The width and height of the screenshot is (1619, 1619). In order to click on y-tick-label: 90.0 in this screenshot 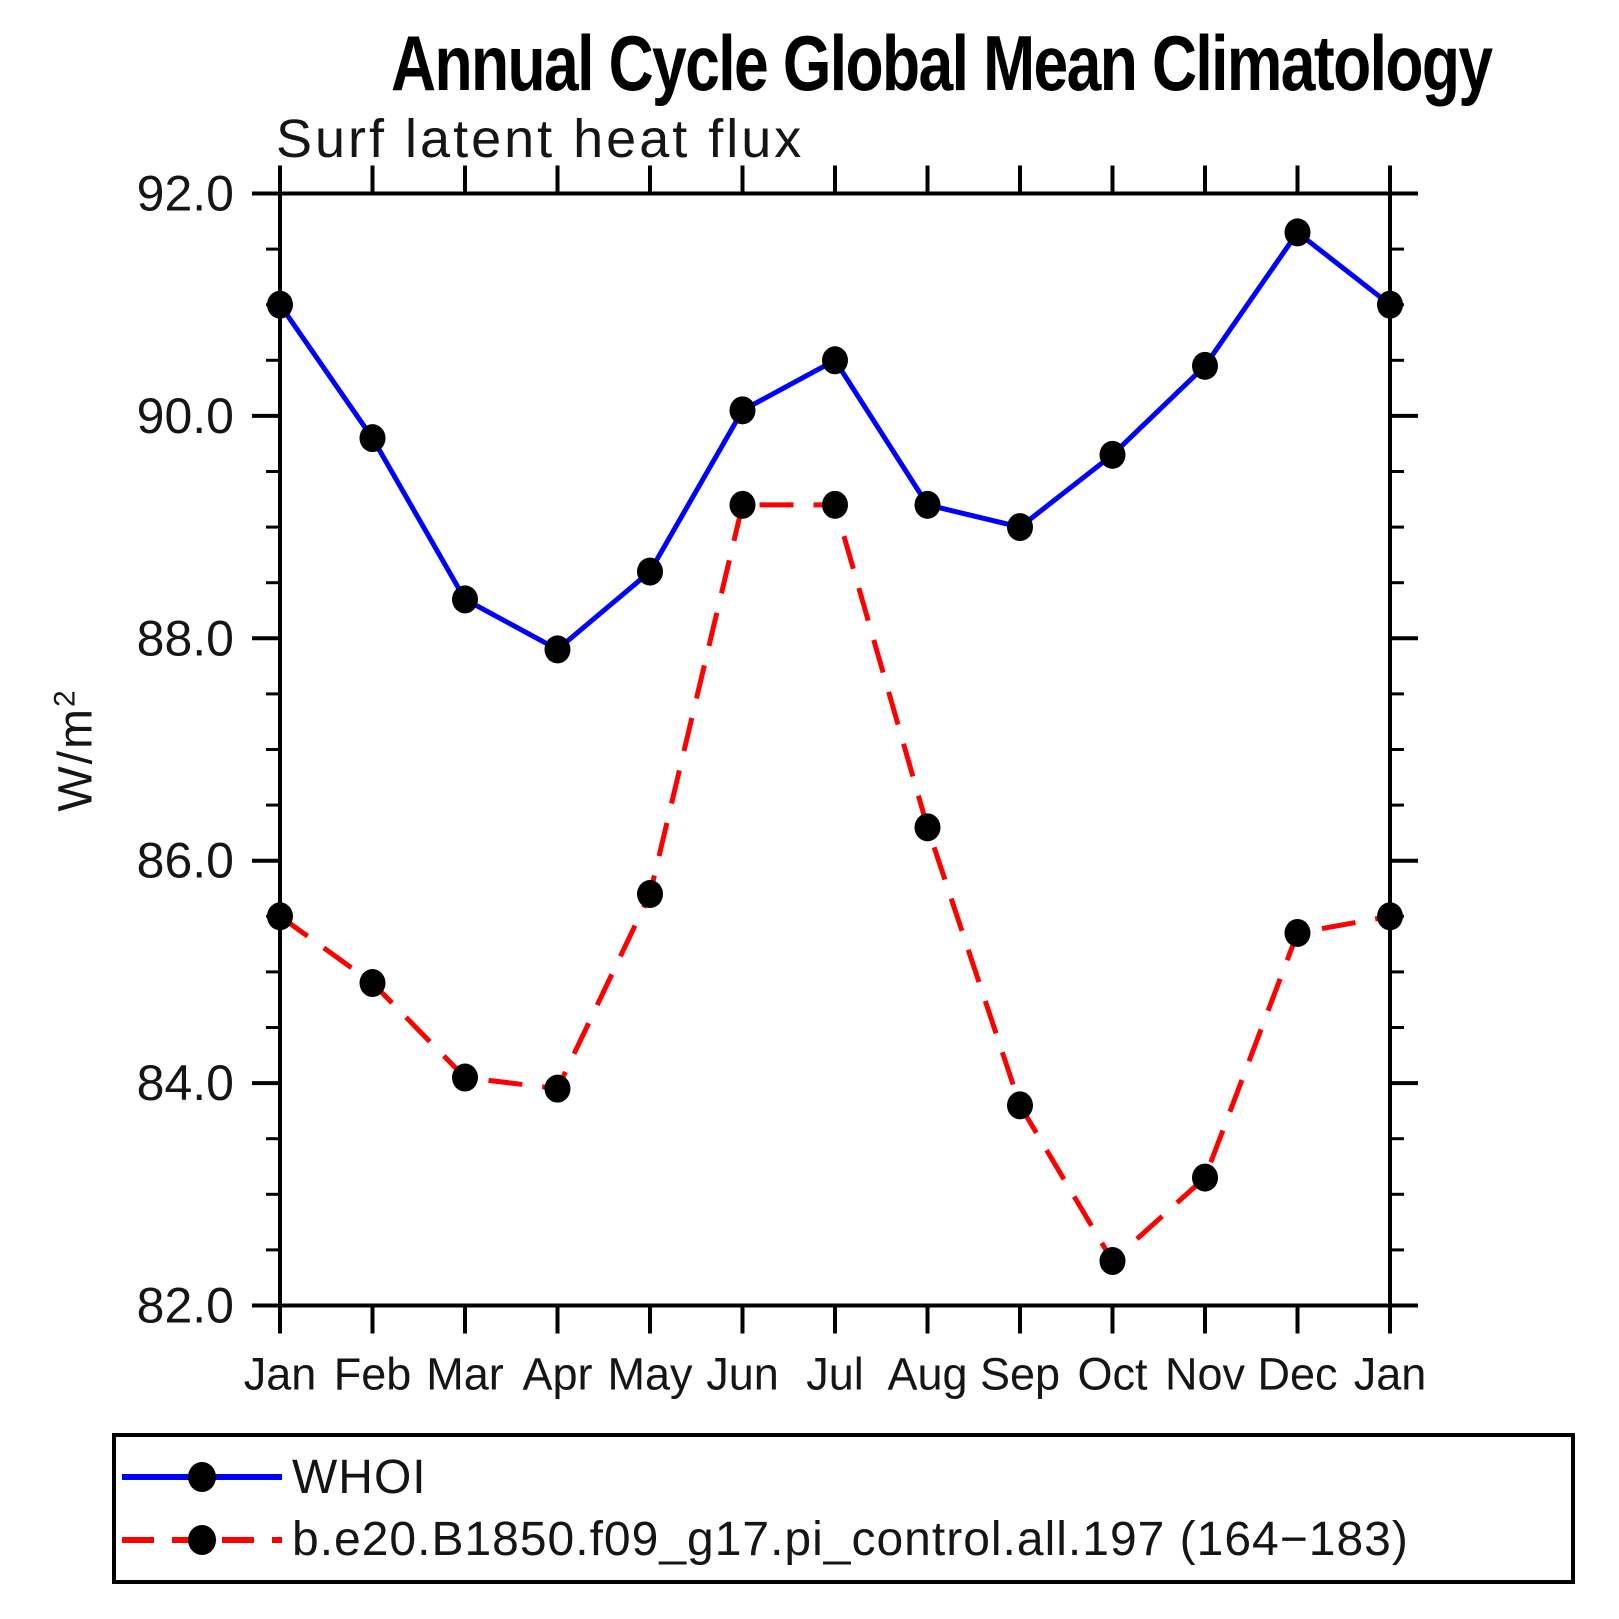, I will do `click(185, 416)`.